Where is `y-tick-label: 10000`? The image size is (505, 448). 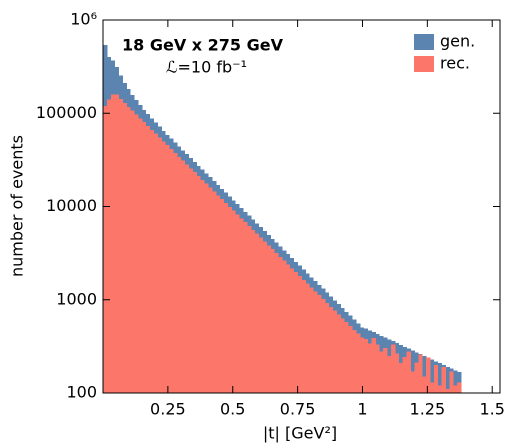
y-tick-label: 10000 is located at coordinates (71, 205).